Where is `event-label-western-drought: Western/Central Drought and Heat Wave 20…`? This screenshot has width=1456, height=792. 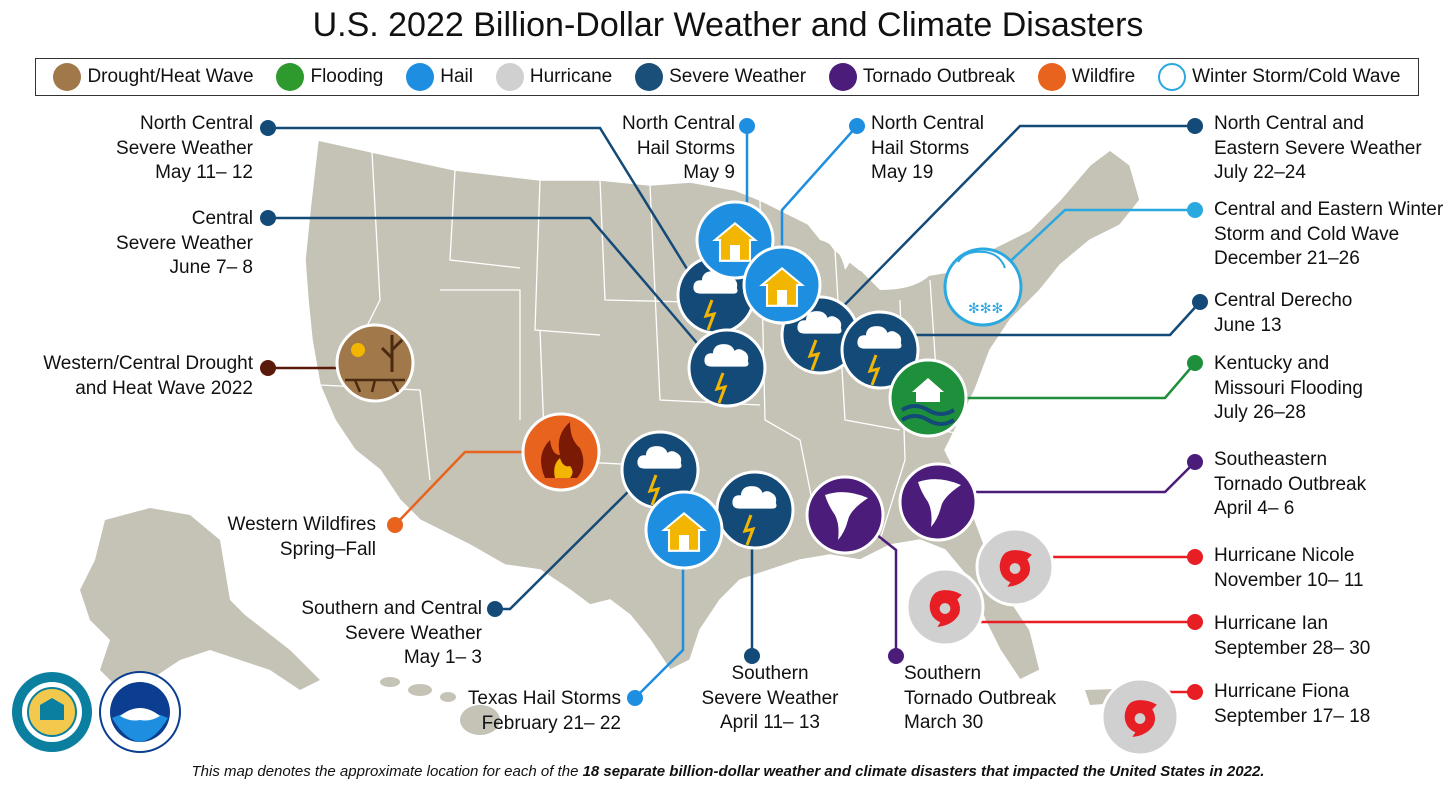 event-label-western-drought: Western/Central Drought and Heat Wave 20… is located at coordinates (148, 376).